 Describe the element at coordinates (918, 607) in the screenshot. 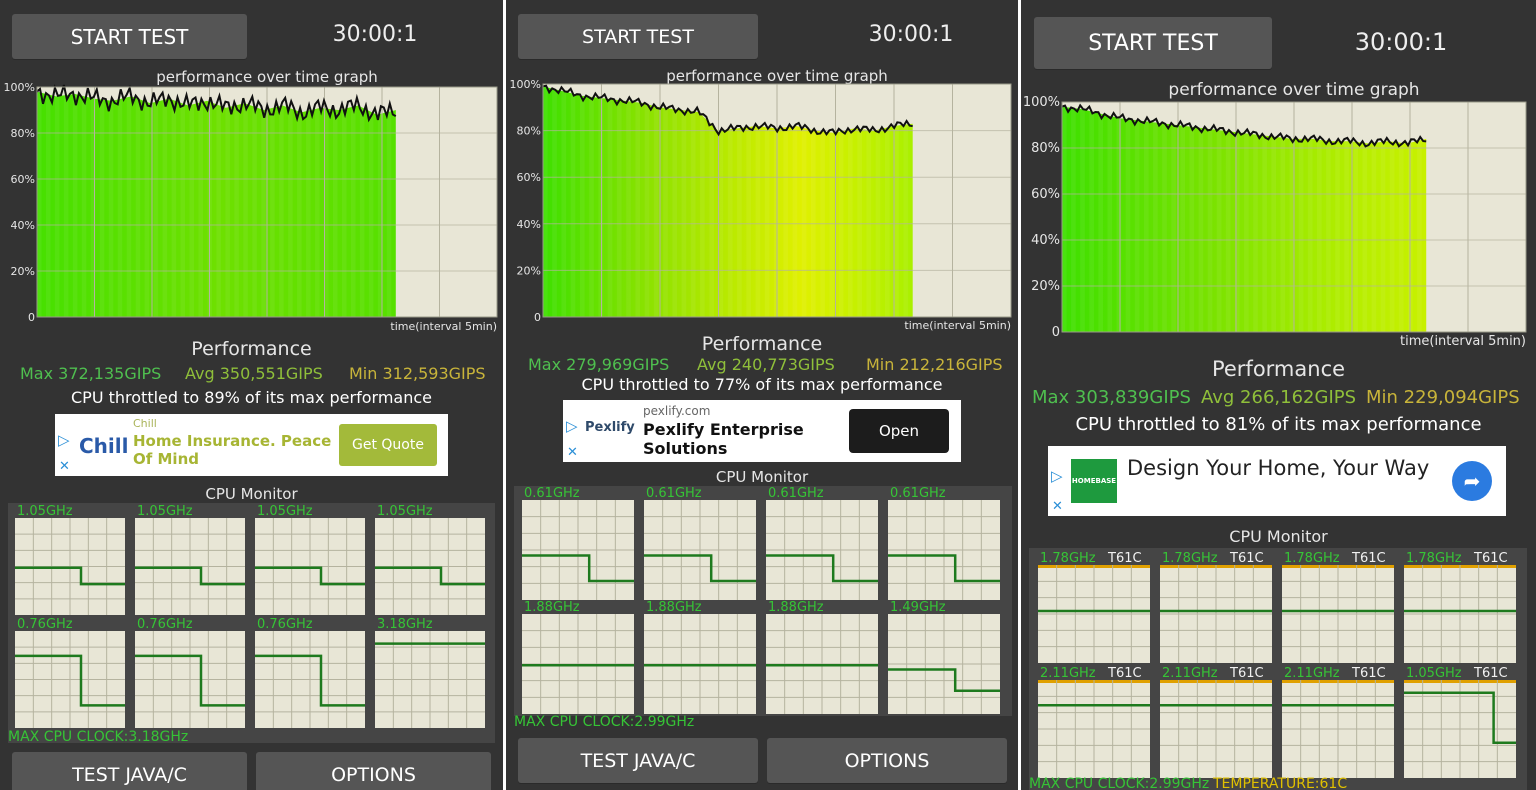

I see `core-frequency: 1.49GHz` at that location.